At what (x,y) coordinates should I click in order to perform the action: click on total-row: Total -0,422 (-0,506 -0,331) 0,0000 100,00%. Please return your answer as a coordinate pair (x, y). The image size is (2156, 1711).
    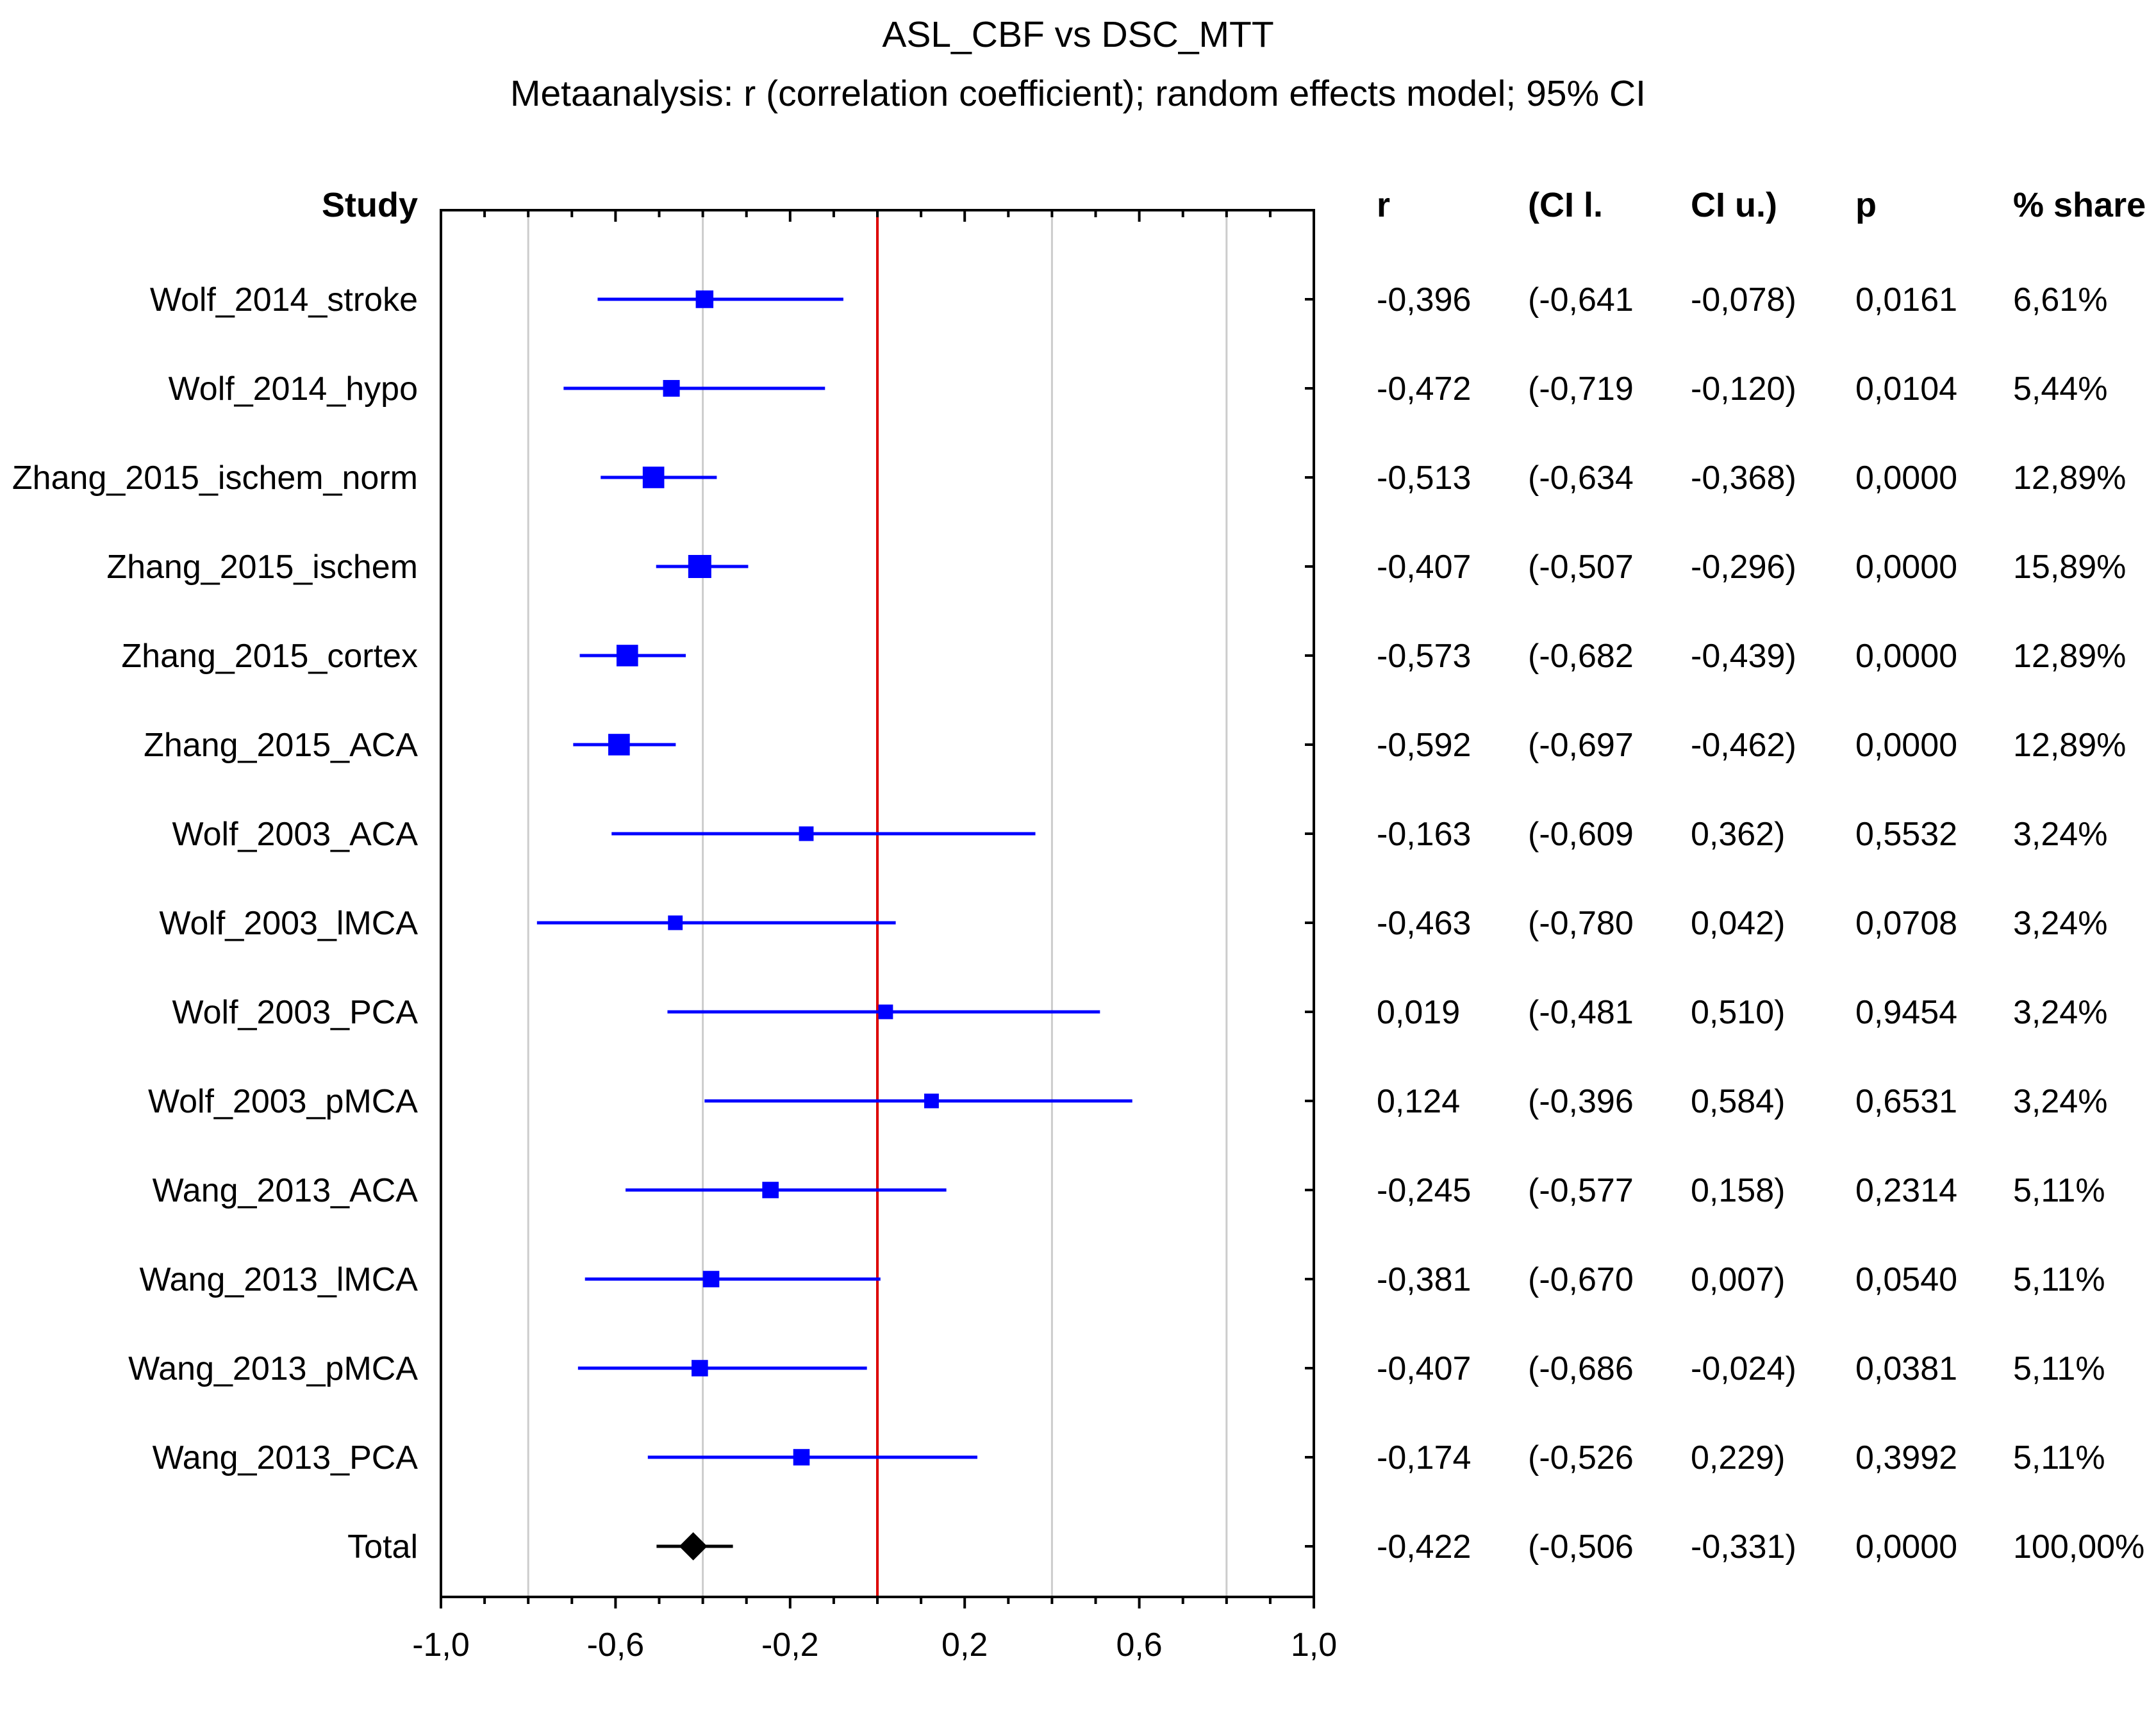
    Looking at the image, I should click on (1245, 1547).